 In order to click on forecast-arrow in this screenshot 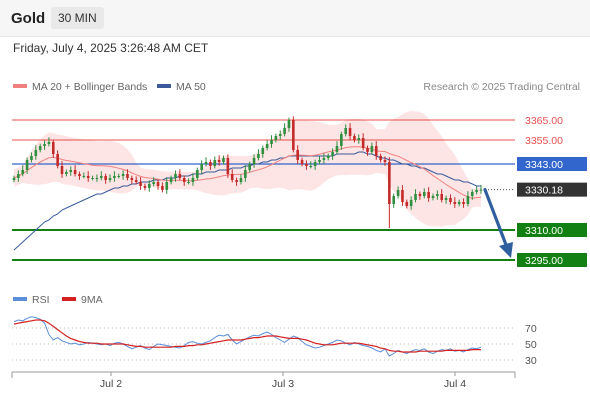, I will do `click(496, 220)`.